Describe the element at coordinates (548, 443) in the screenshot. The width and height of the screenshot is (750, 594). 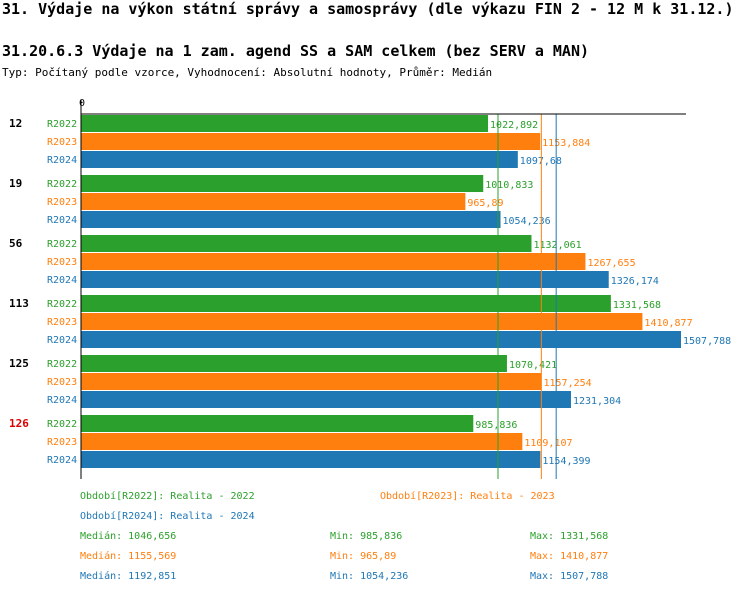
I see `bar-value-label: 1109,107` at that location.